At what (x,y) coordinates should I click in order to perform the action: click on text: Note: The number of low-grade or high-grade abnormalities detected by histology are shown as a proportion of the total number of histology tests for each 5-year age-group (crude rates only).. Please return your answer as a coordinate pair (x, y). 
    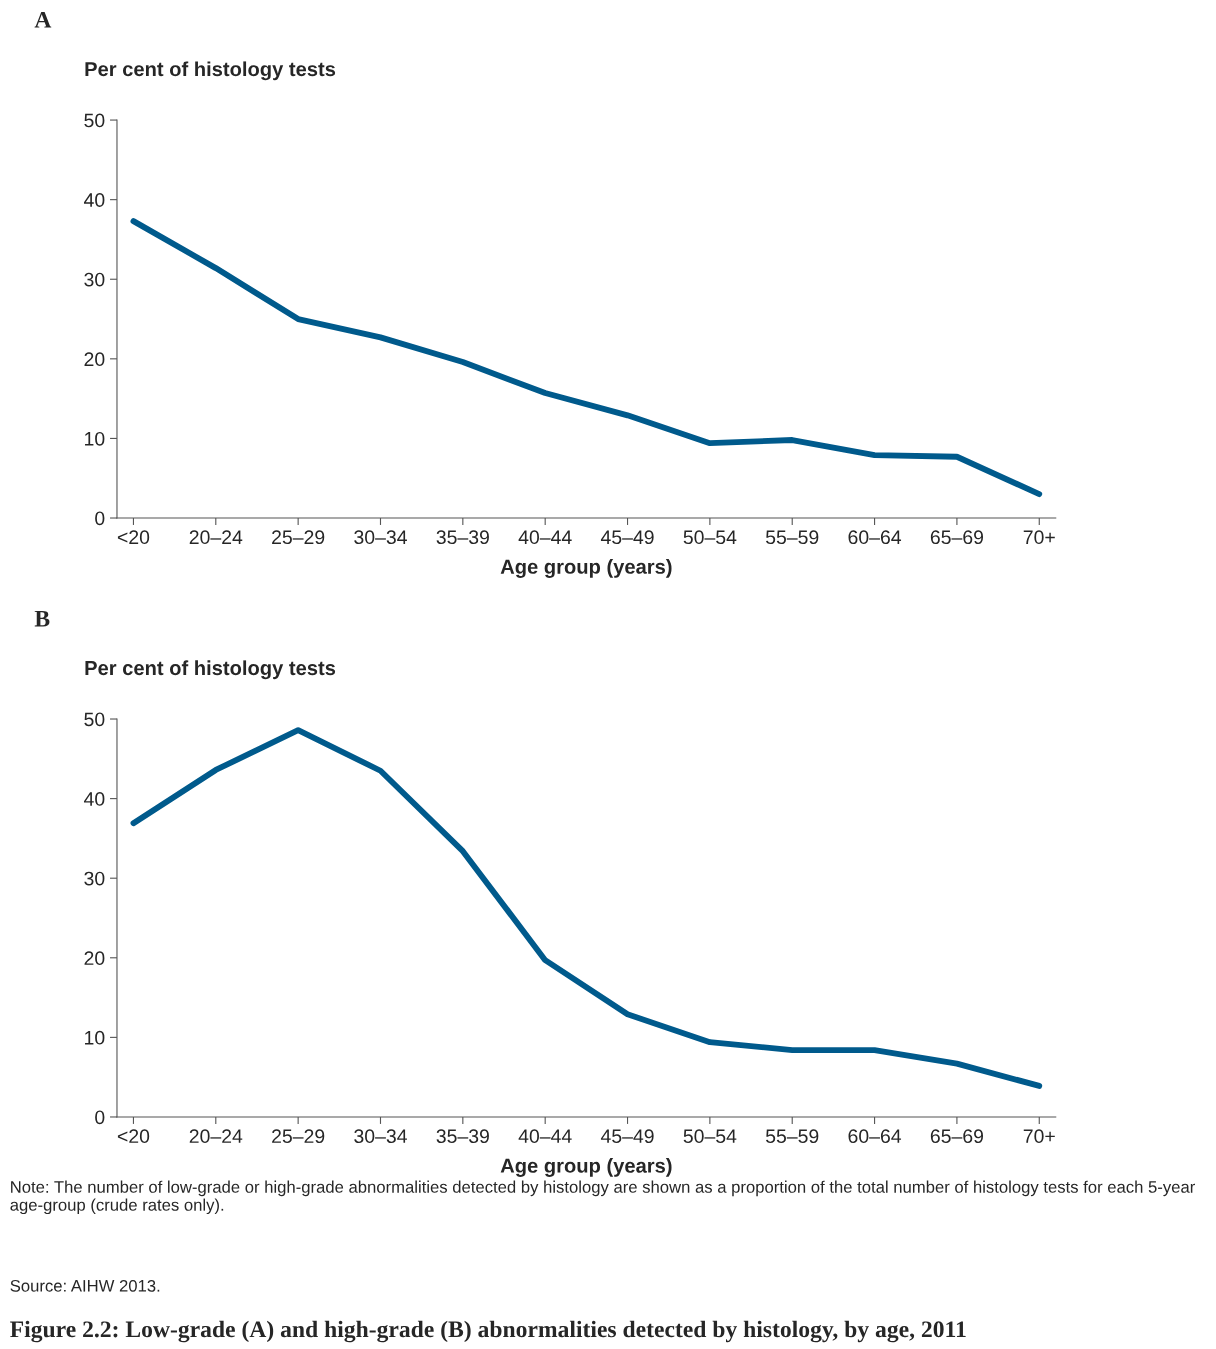
    Looking at the image, I should click on (602, 1197).